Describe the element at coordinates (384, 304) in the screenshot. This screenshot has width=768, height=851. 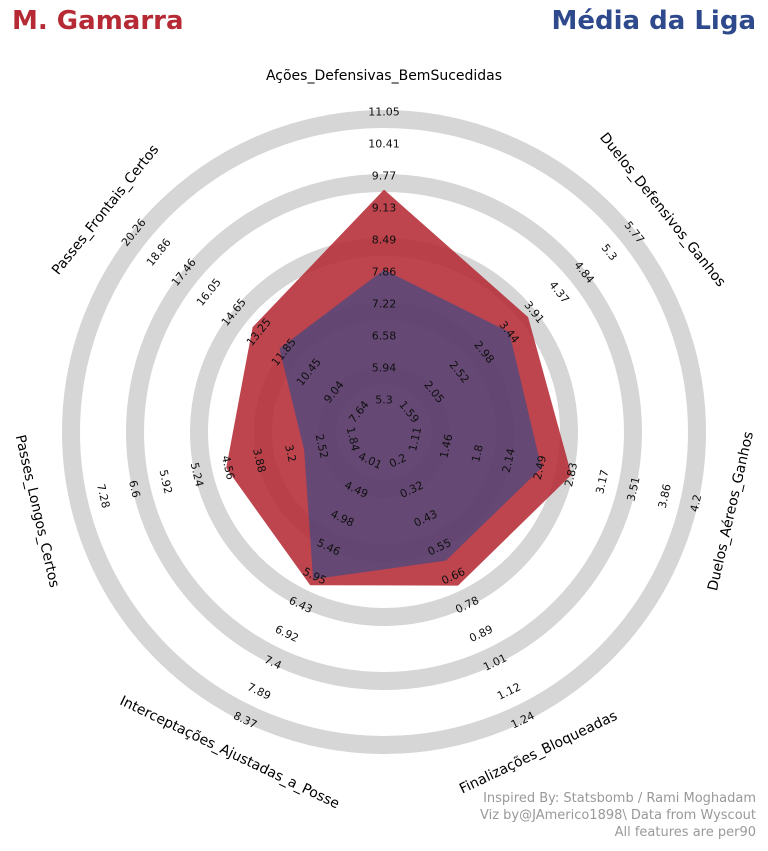
I see `tick-label: 7.22` at that location.